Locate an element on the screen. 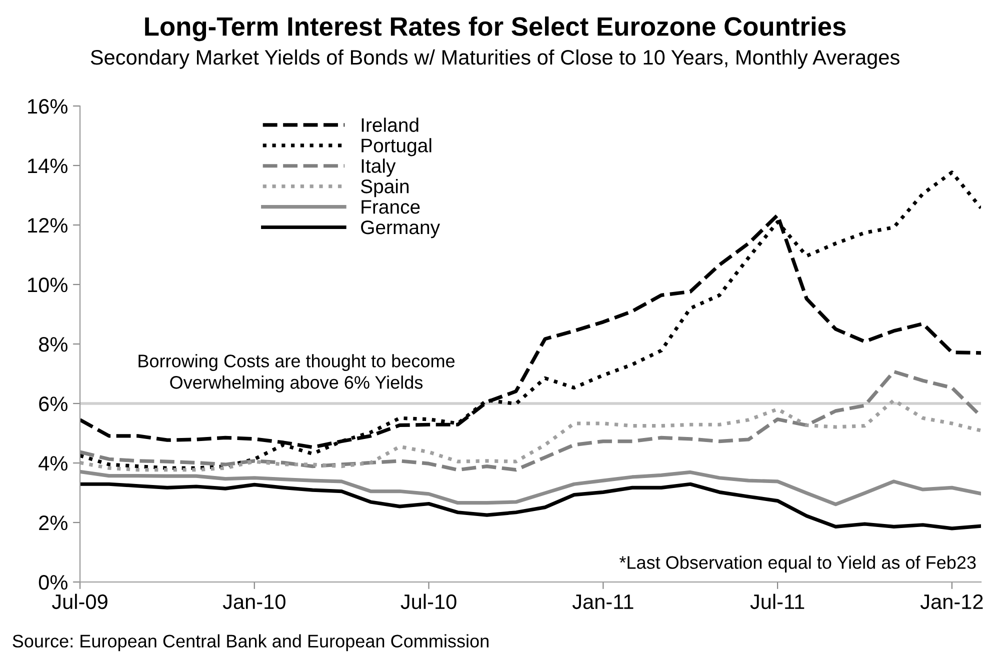 This screenshot has height=659, width=990. y-tick-label: 12% is located at coordinates (48, 225).